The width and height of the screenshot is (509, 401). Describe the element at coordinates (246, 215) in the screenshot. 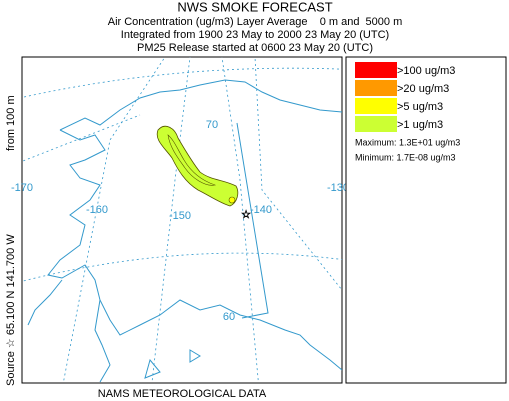

I see `source-marker: ☆` at that location.